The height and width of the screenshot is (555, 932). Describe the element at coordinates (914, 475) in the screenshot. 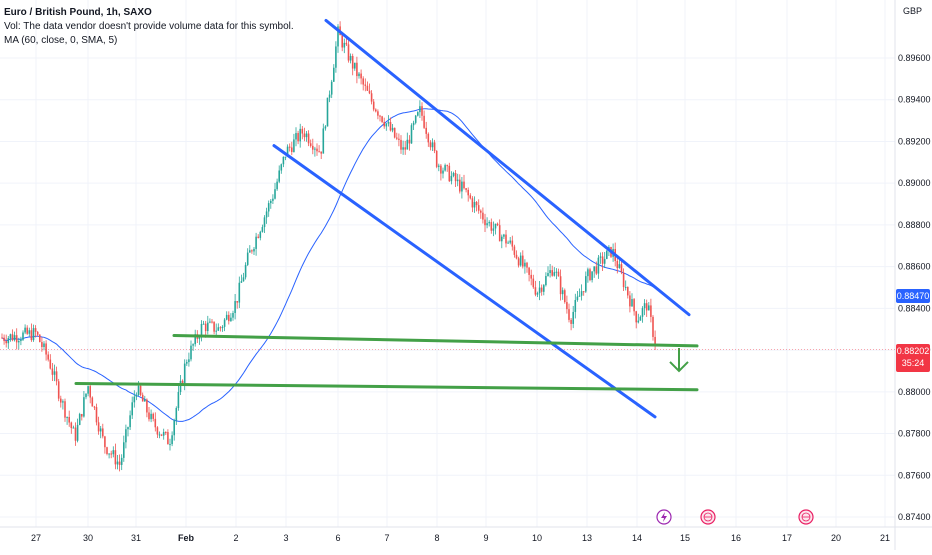

I see `y-tick-label: 0.87600` at that location.